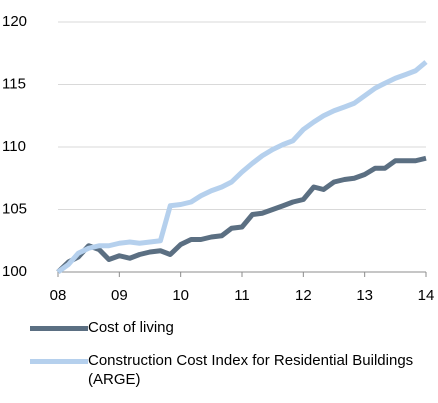 The width and height of the screenshot is (438, 403). Describe the element at coordinates (131, 327) in the screenshot. I see `legend-label: Cost of living` at that location.